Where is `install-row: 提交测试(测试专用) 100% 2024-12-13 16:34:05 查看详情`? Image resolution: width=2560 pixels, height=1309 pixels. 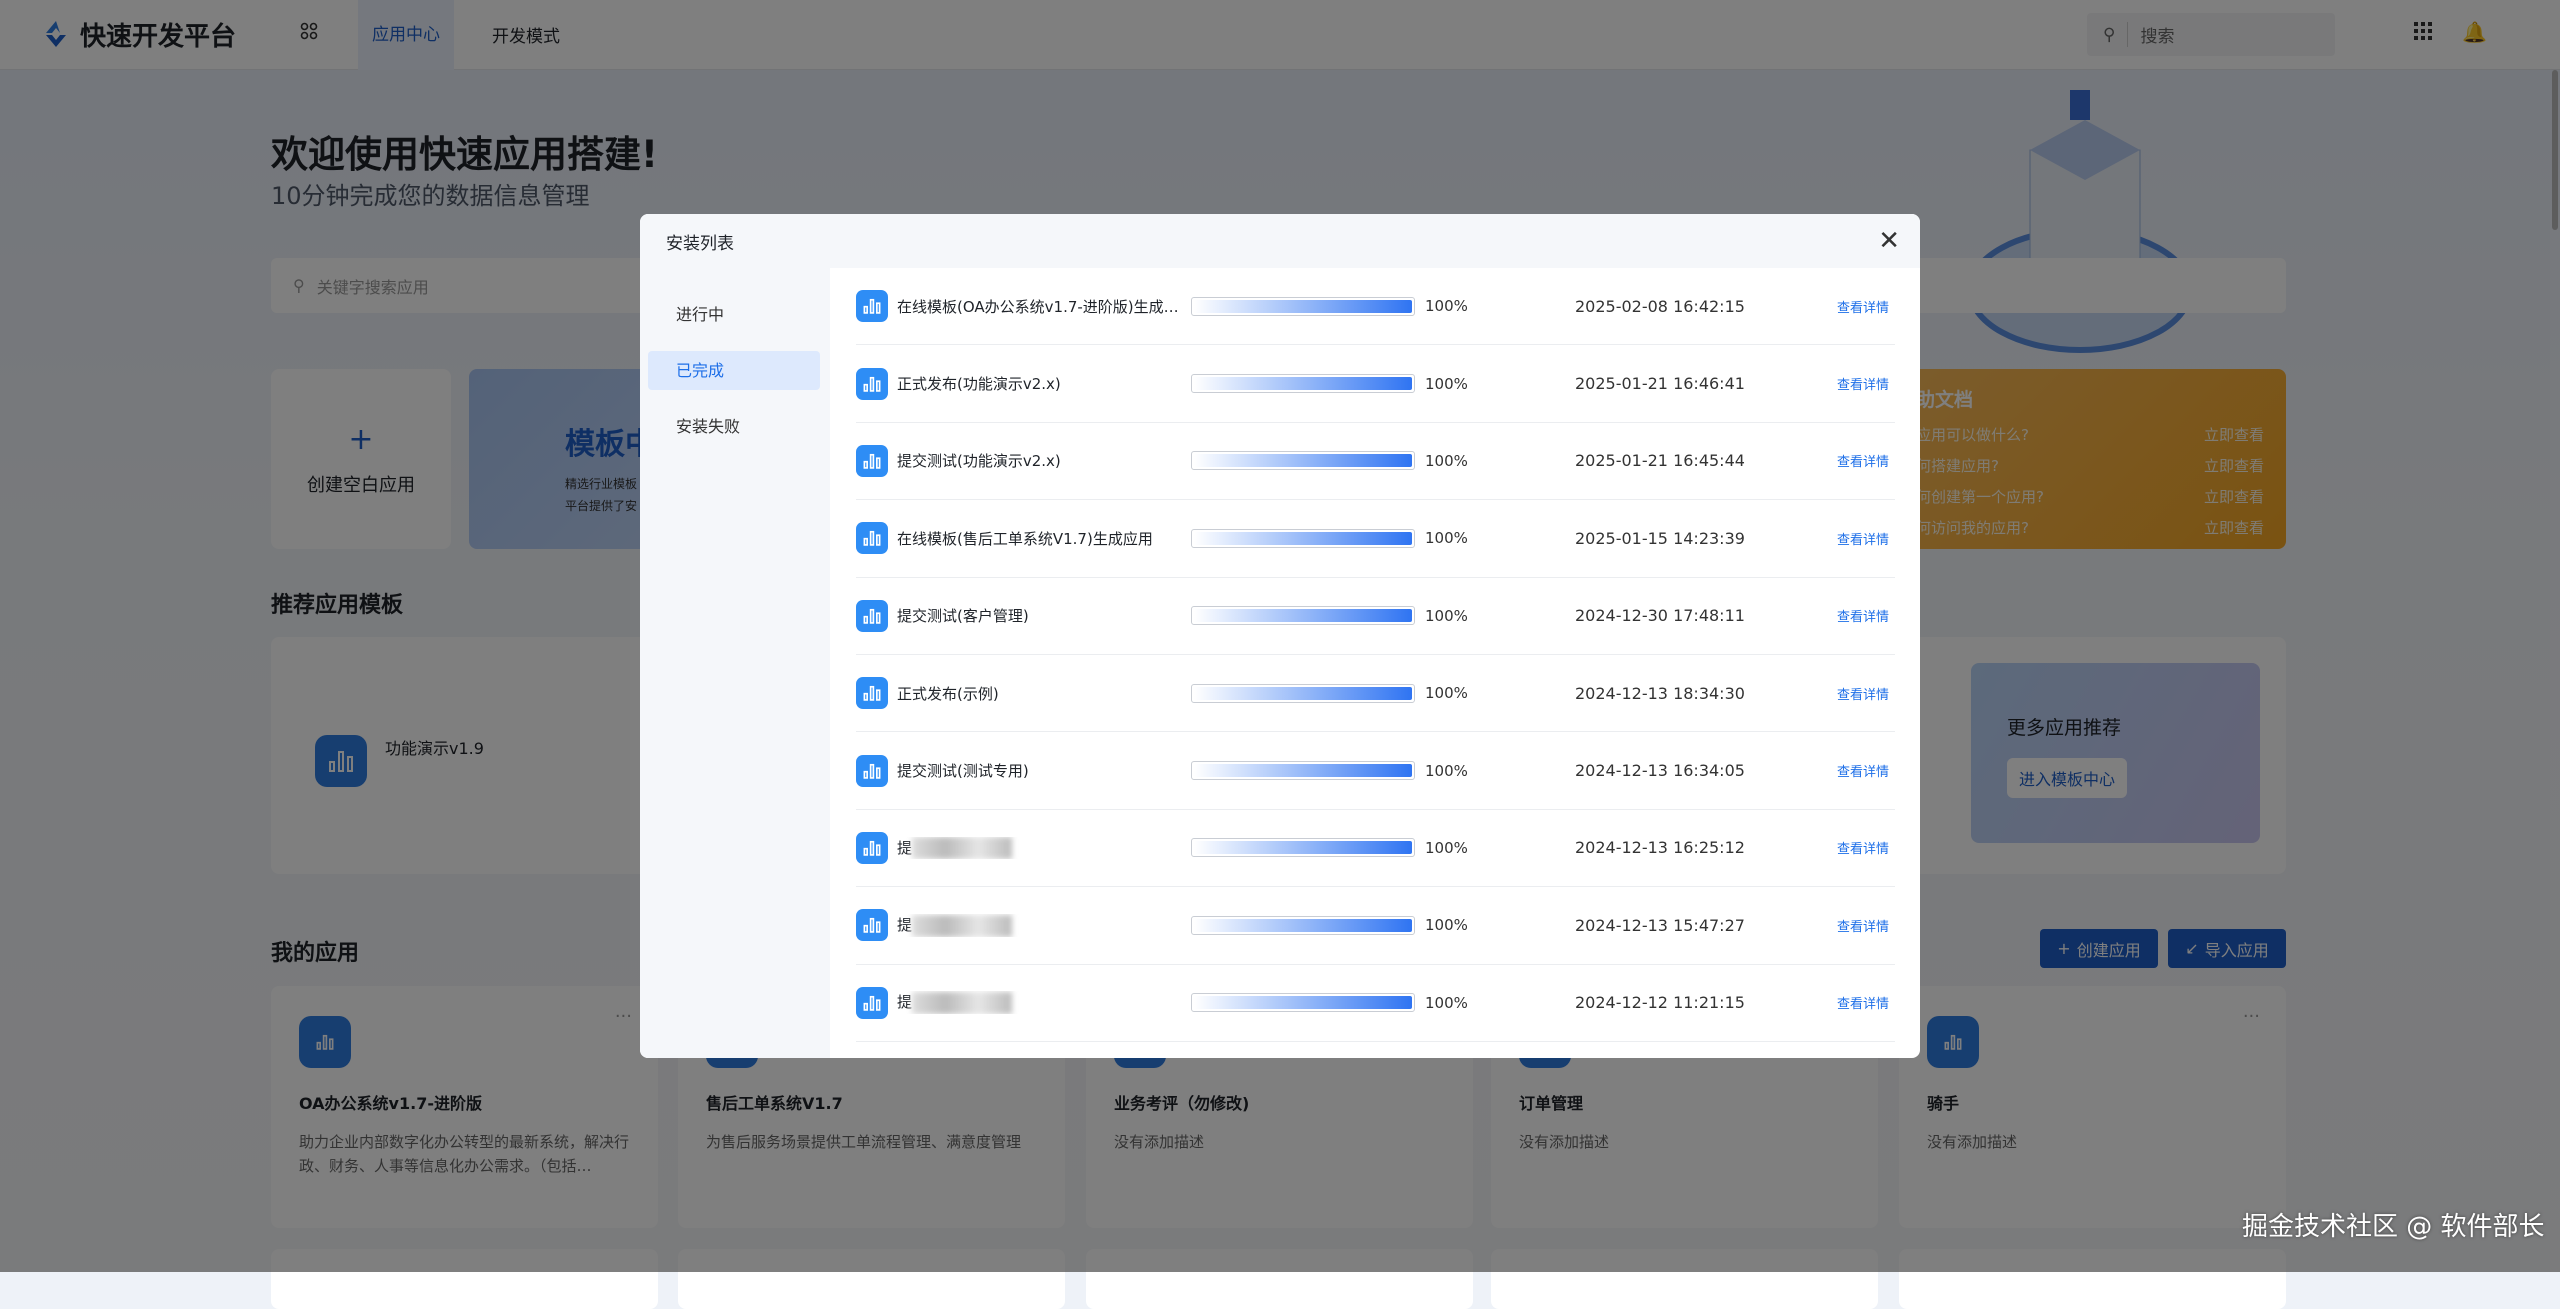
install-row: 提交测试(测试专用) 100% 2024-12-13 16:34:05 查看详情 is located at coordinates (1375, 771).